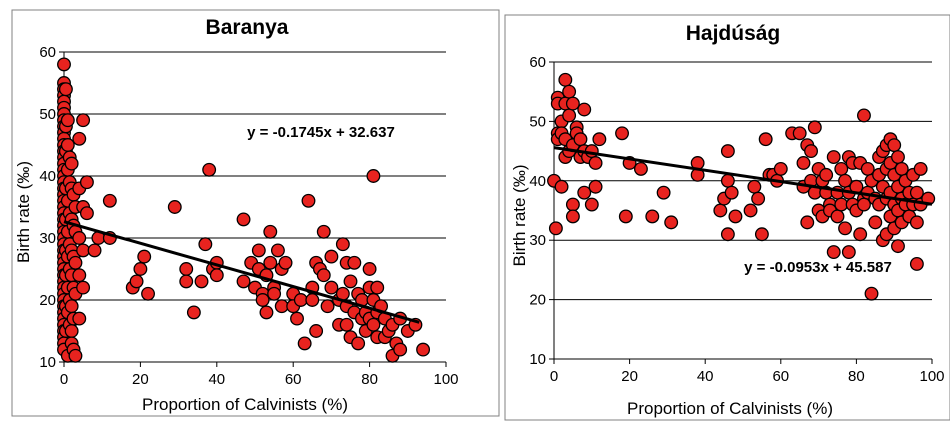 The height and width of the screenshot is (426, 950). I want to click on hajdusag-chart-title: Hajdúság, so click(733, 33).